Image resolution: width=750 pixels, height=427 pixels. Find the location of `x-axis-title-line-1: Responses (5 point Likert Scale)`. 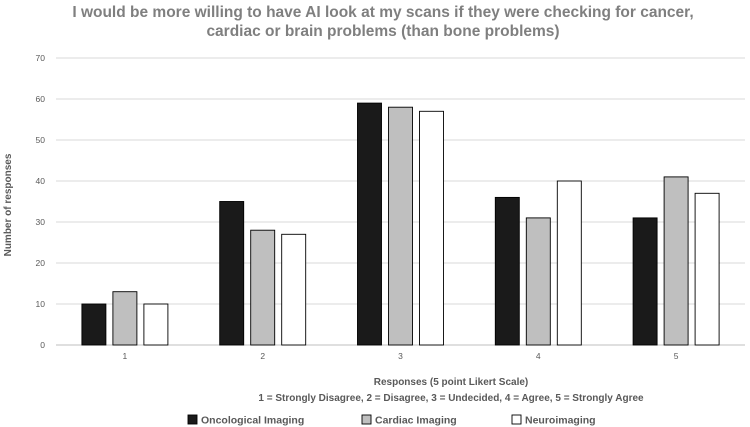

x-axis-title-line-1: Responses (5 point Likert Scale) is located at coordinates (451, 382).